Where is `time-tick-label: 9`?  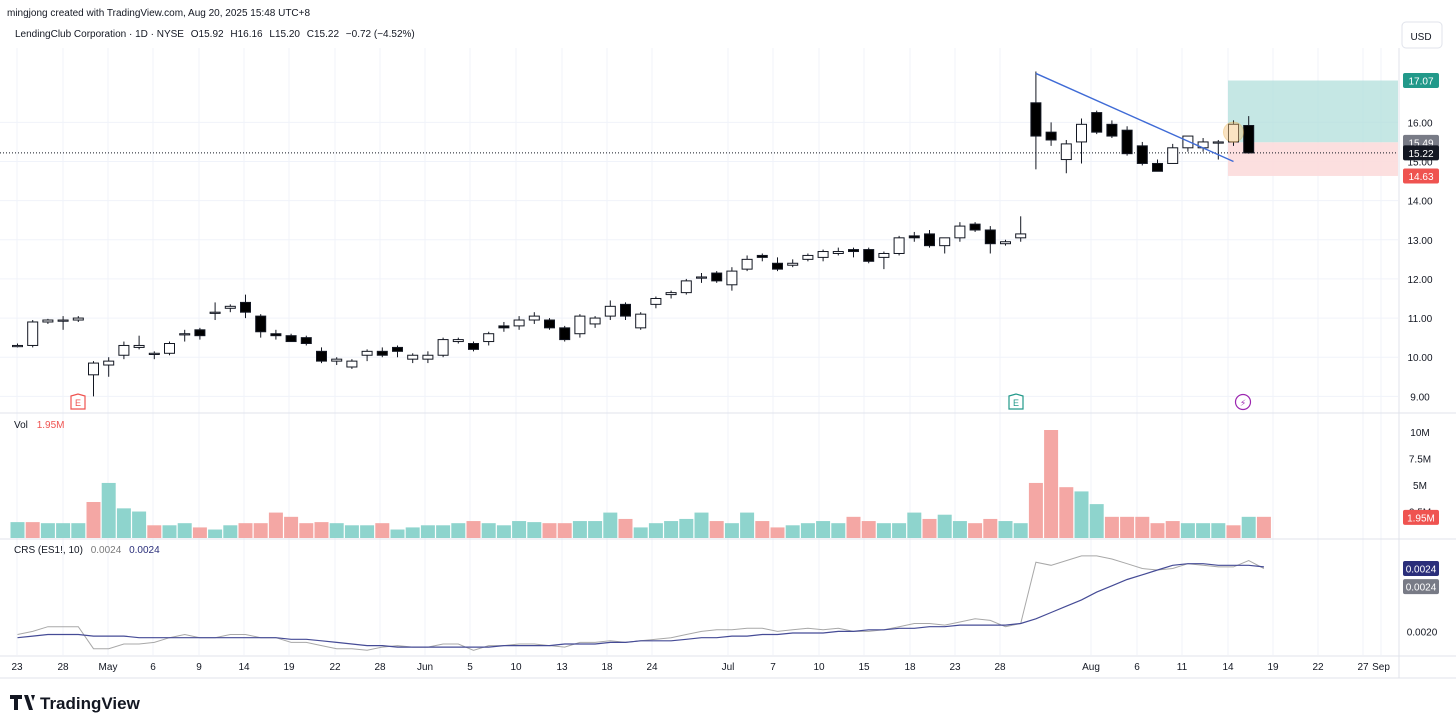
time-tick-label: 9 is located at coordinates (199, 667).